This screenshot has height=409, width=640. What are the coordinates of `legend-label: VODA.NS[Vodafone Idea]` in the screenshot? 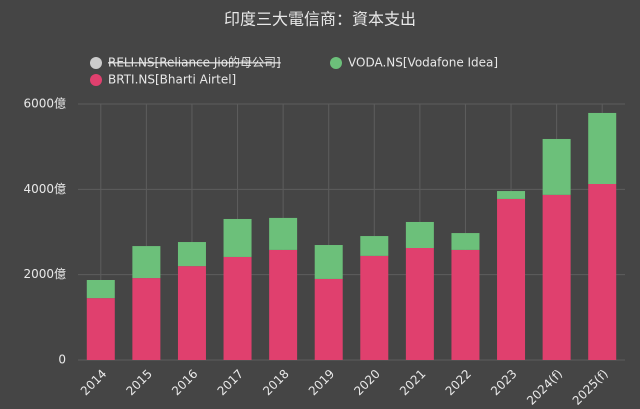 It's located at (423, 63).